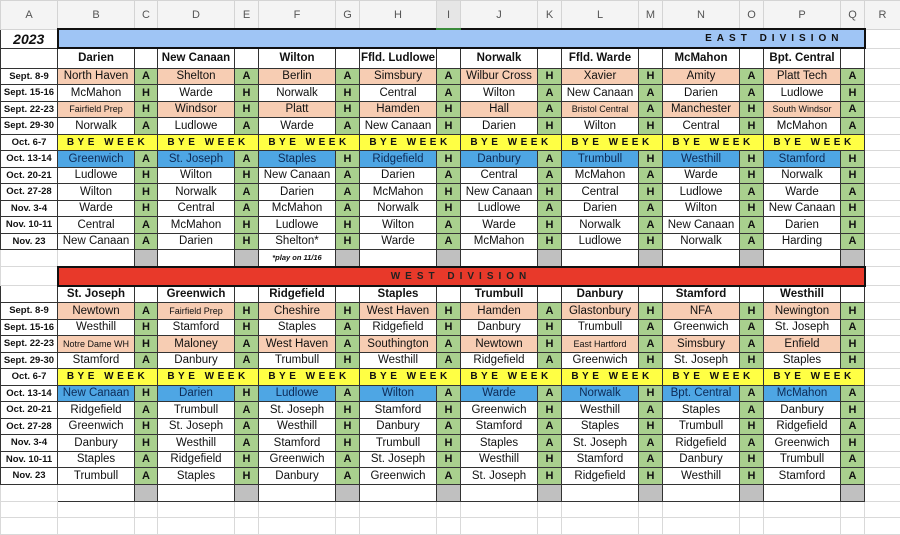 The height and width of the screenshot is (535, 900). Describe the element at coordinates (600, 76) in the screenshot. I see `opponent-cell: Xavier` at that location.